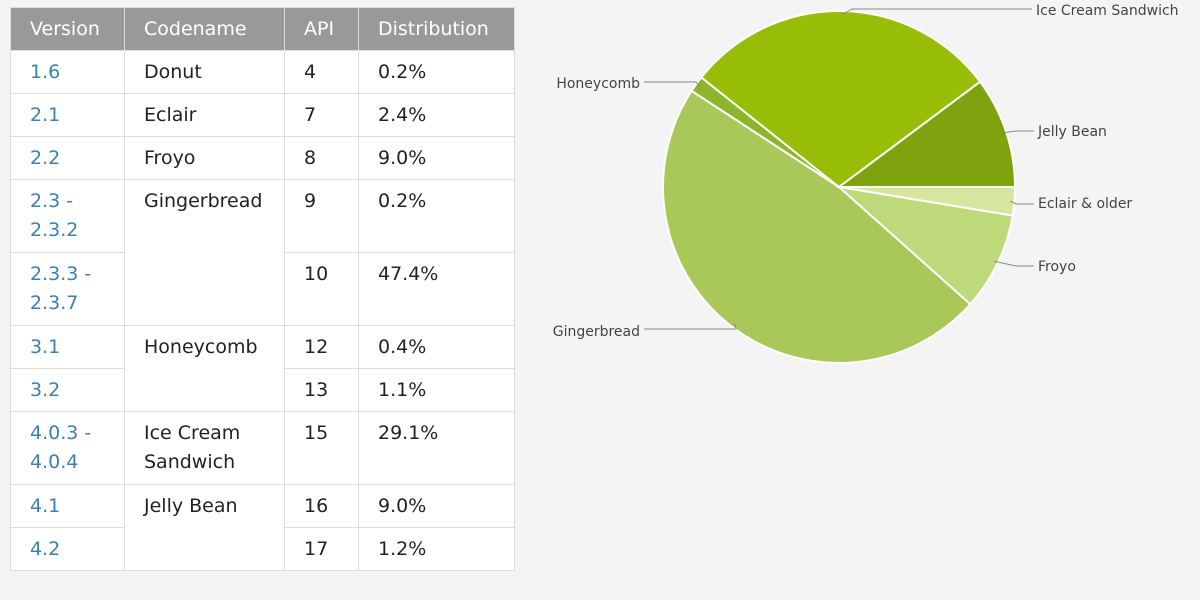  I want to click on version-cell: 1.6, so click(67, 72).